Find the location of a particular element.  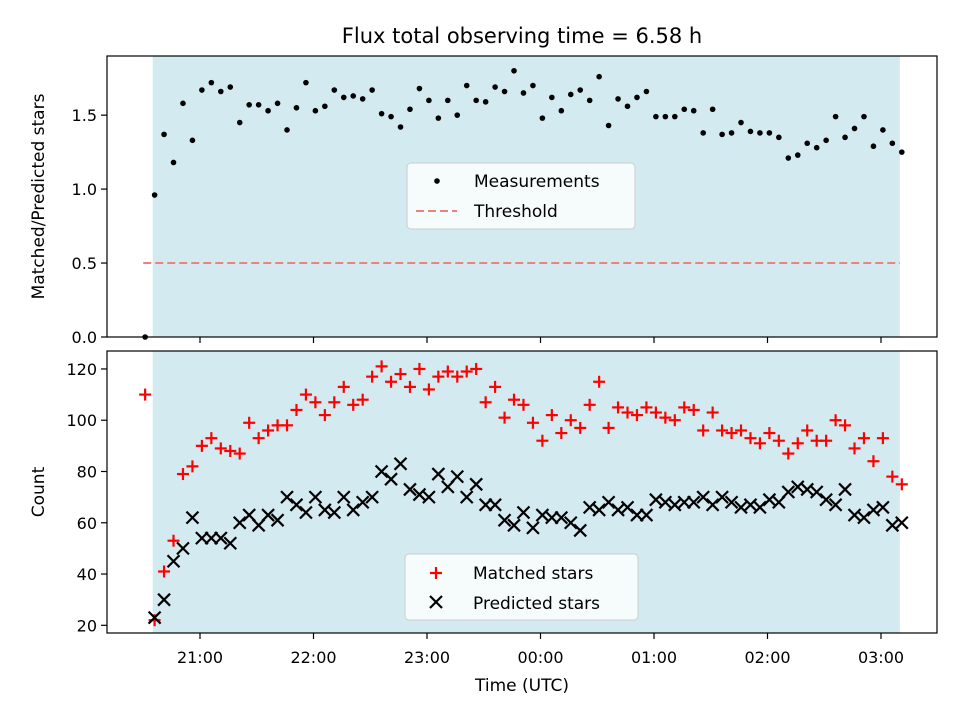

xtick-label: 03:00 is located at coordinates (881, 657).